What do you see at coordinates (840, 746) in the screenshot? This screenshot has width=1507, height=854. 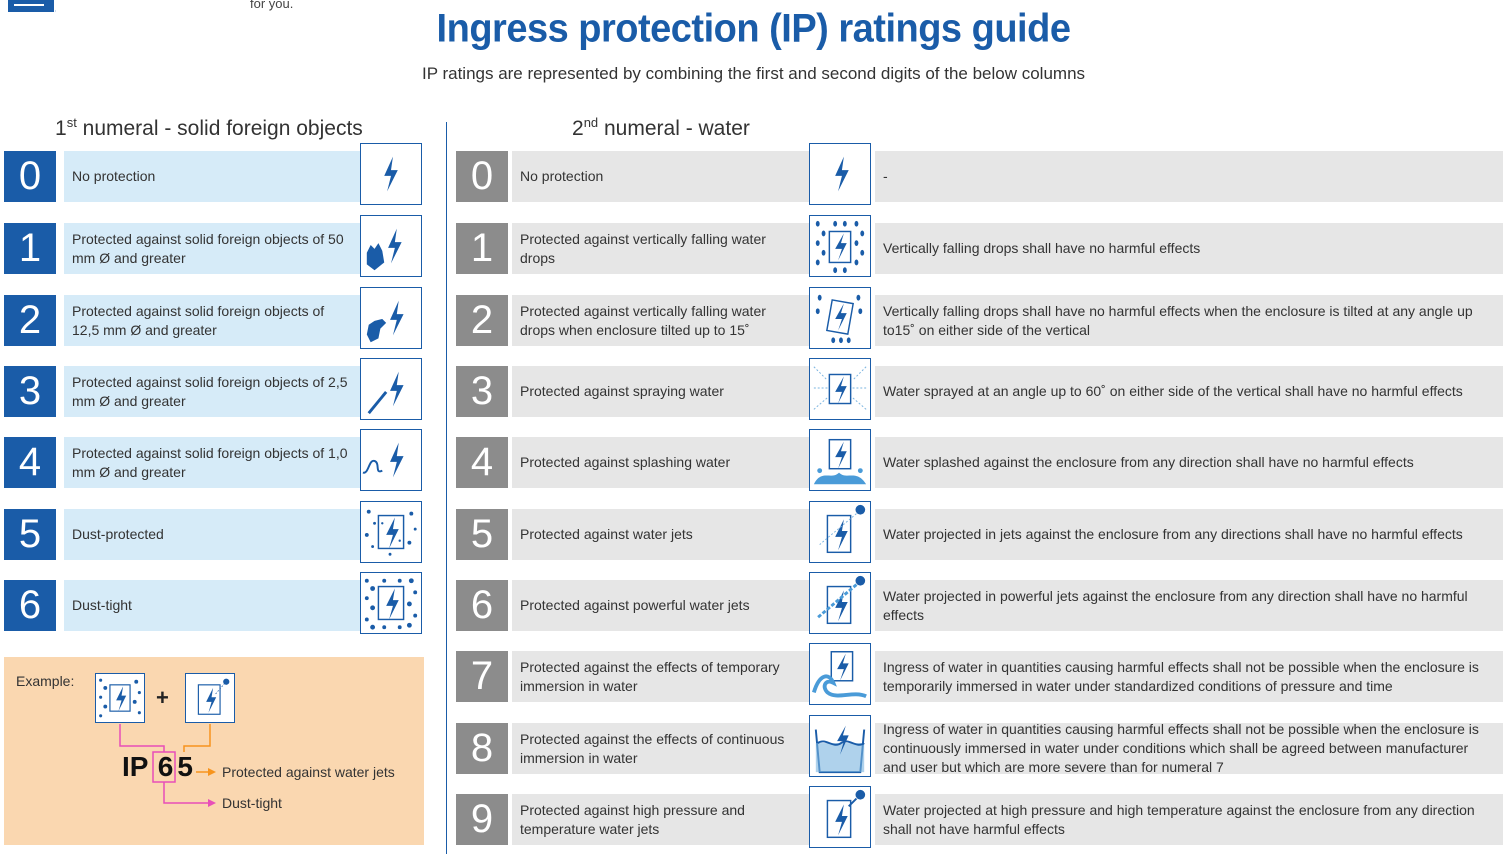 I see `immersion-bolt-icon` at bounding box center [840, 746].